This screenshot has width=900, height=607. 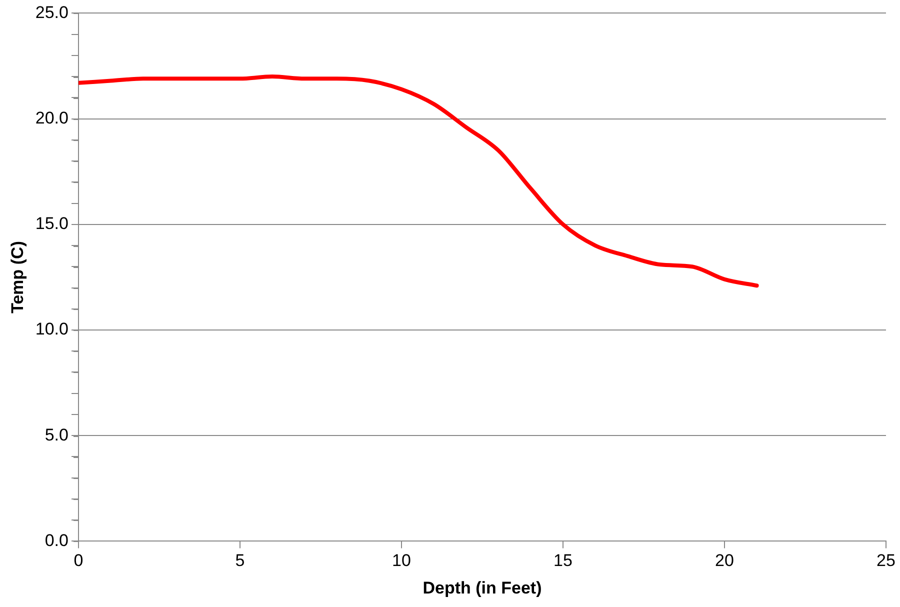 I want to click on y-tick-label: 20.0, so click(x=51, y=118).